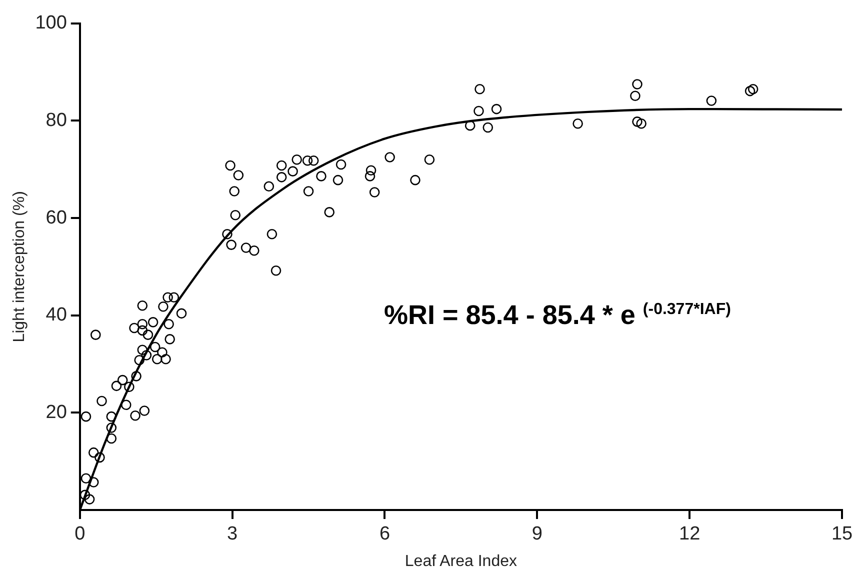 This screenshot has width=866, height=581. What do you see at coordinates (557, 315) in the screenshot?
I see `annotation: %RI = 85.4 - 85.4 * e $^{(-0.377*IAF)}$` at bounding box center [557, 315].